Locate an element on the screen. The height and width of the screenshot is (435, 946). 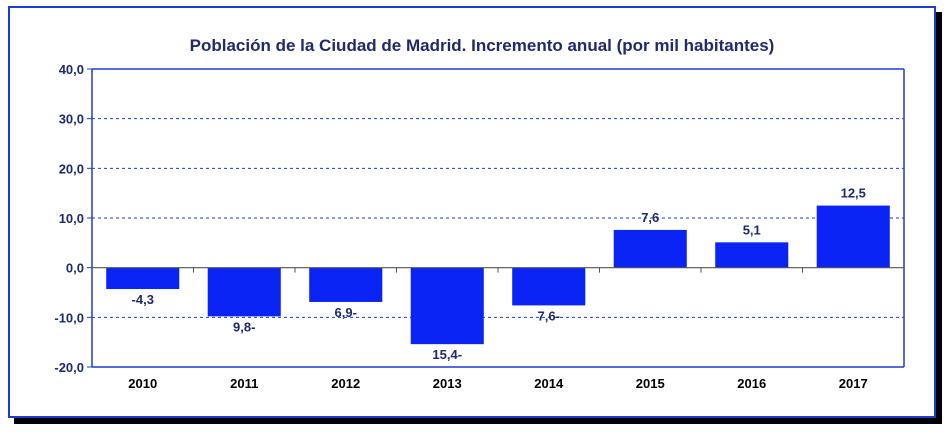
bar-2012 is located at coordinates (346, 284).